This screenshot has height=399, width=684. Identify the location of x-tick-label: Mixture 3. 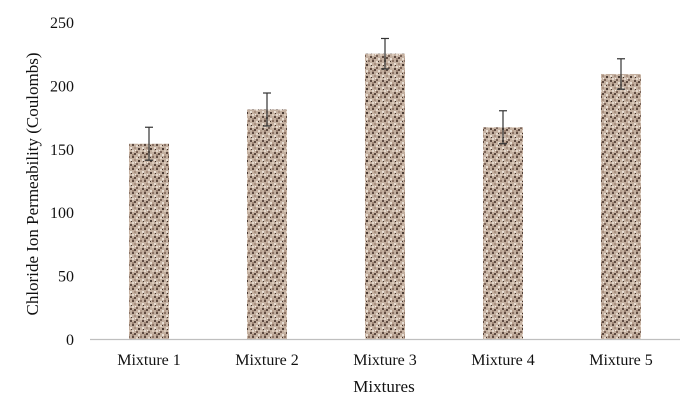
(385, 360).